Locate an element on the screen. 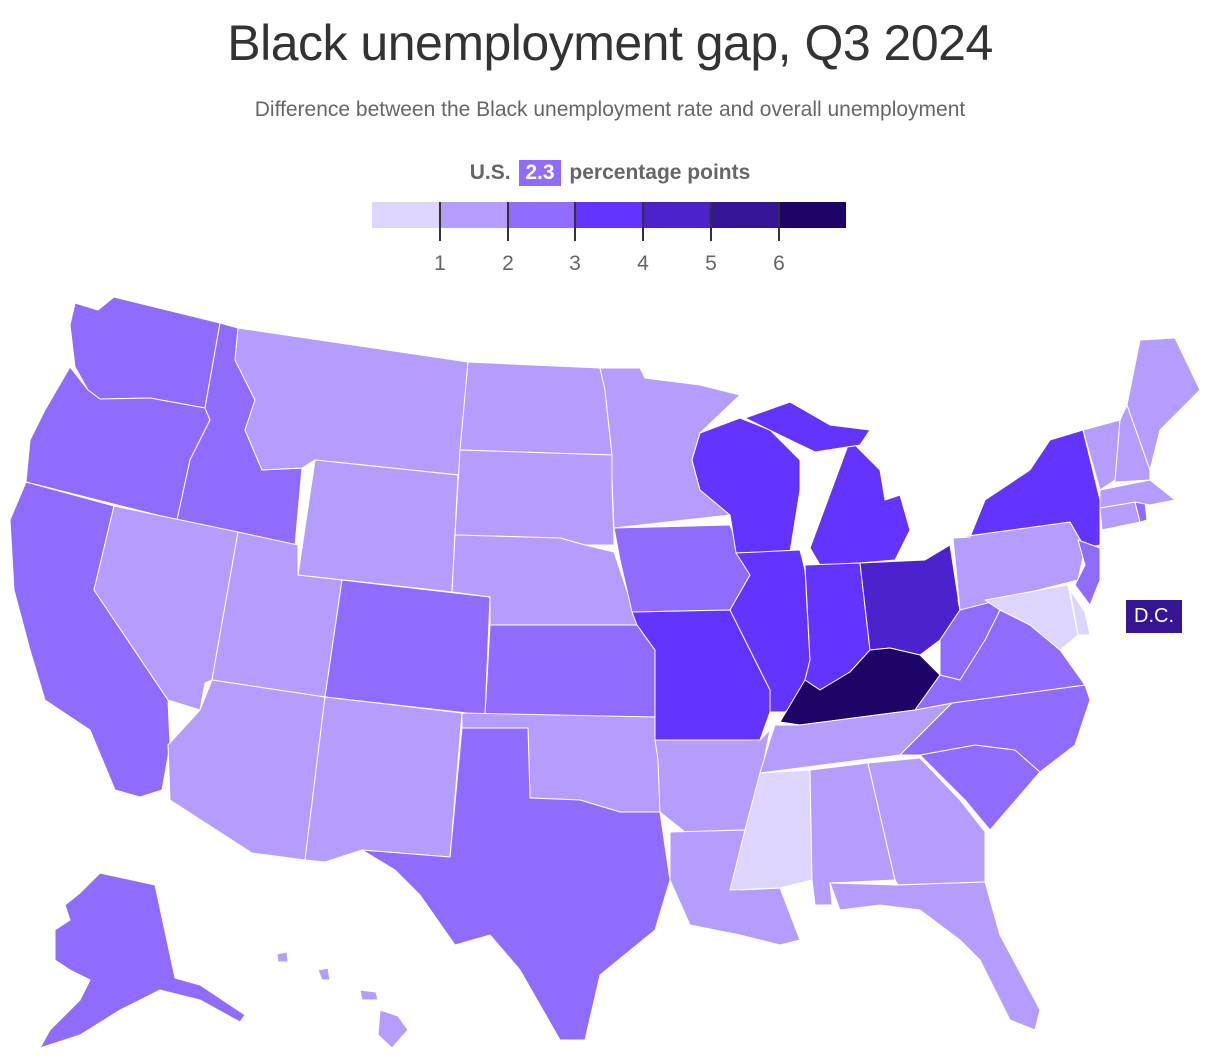 The width and height of the screenshot is (1220, 1060). state-MT is located at coordinates (351, 401).